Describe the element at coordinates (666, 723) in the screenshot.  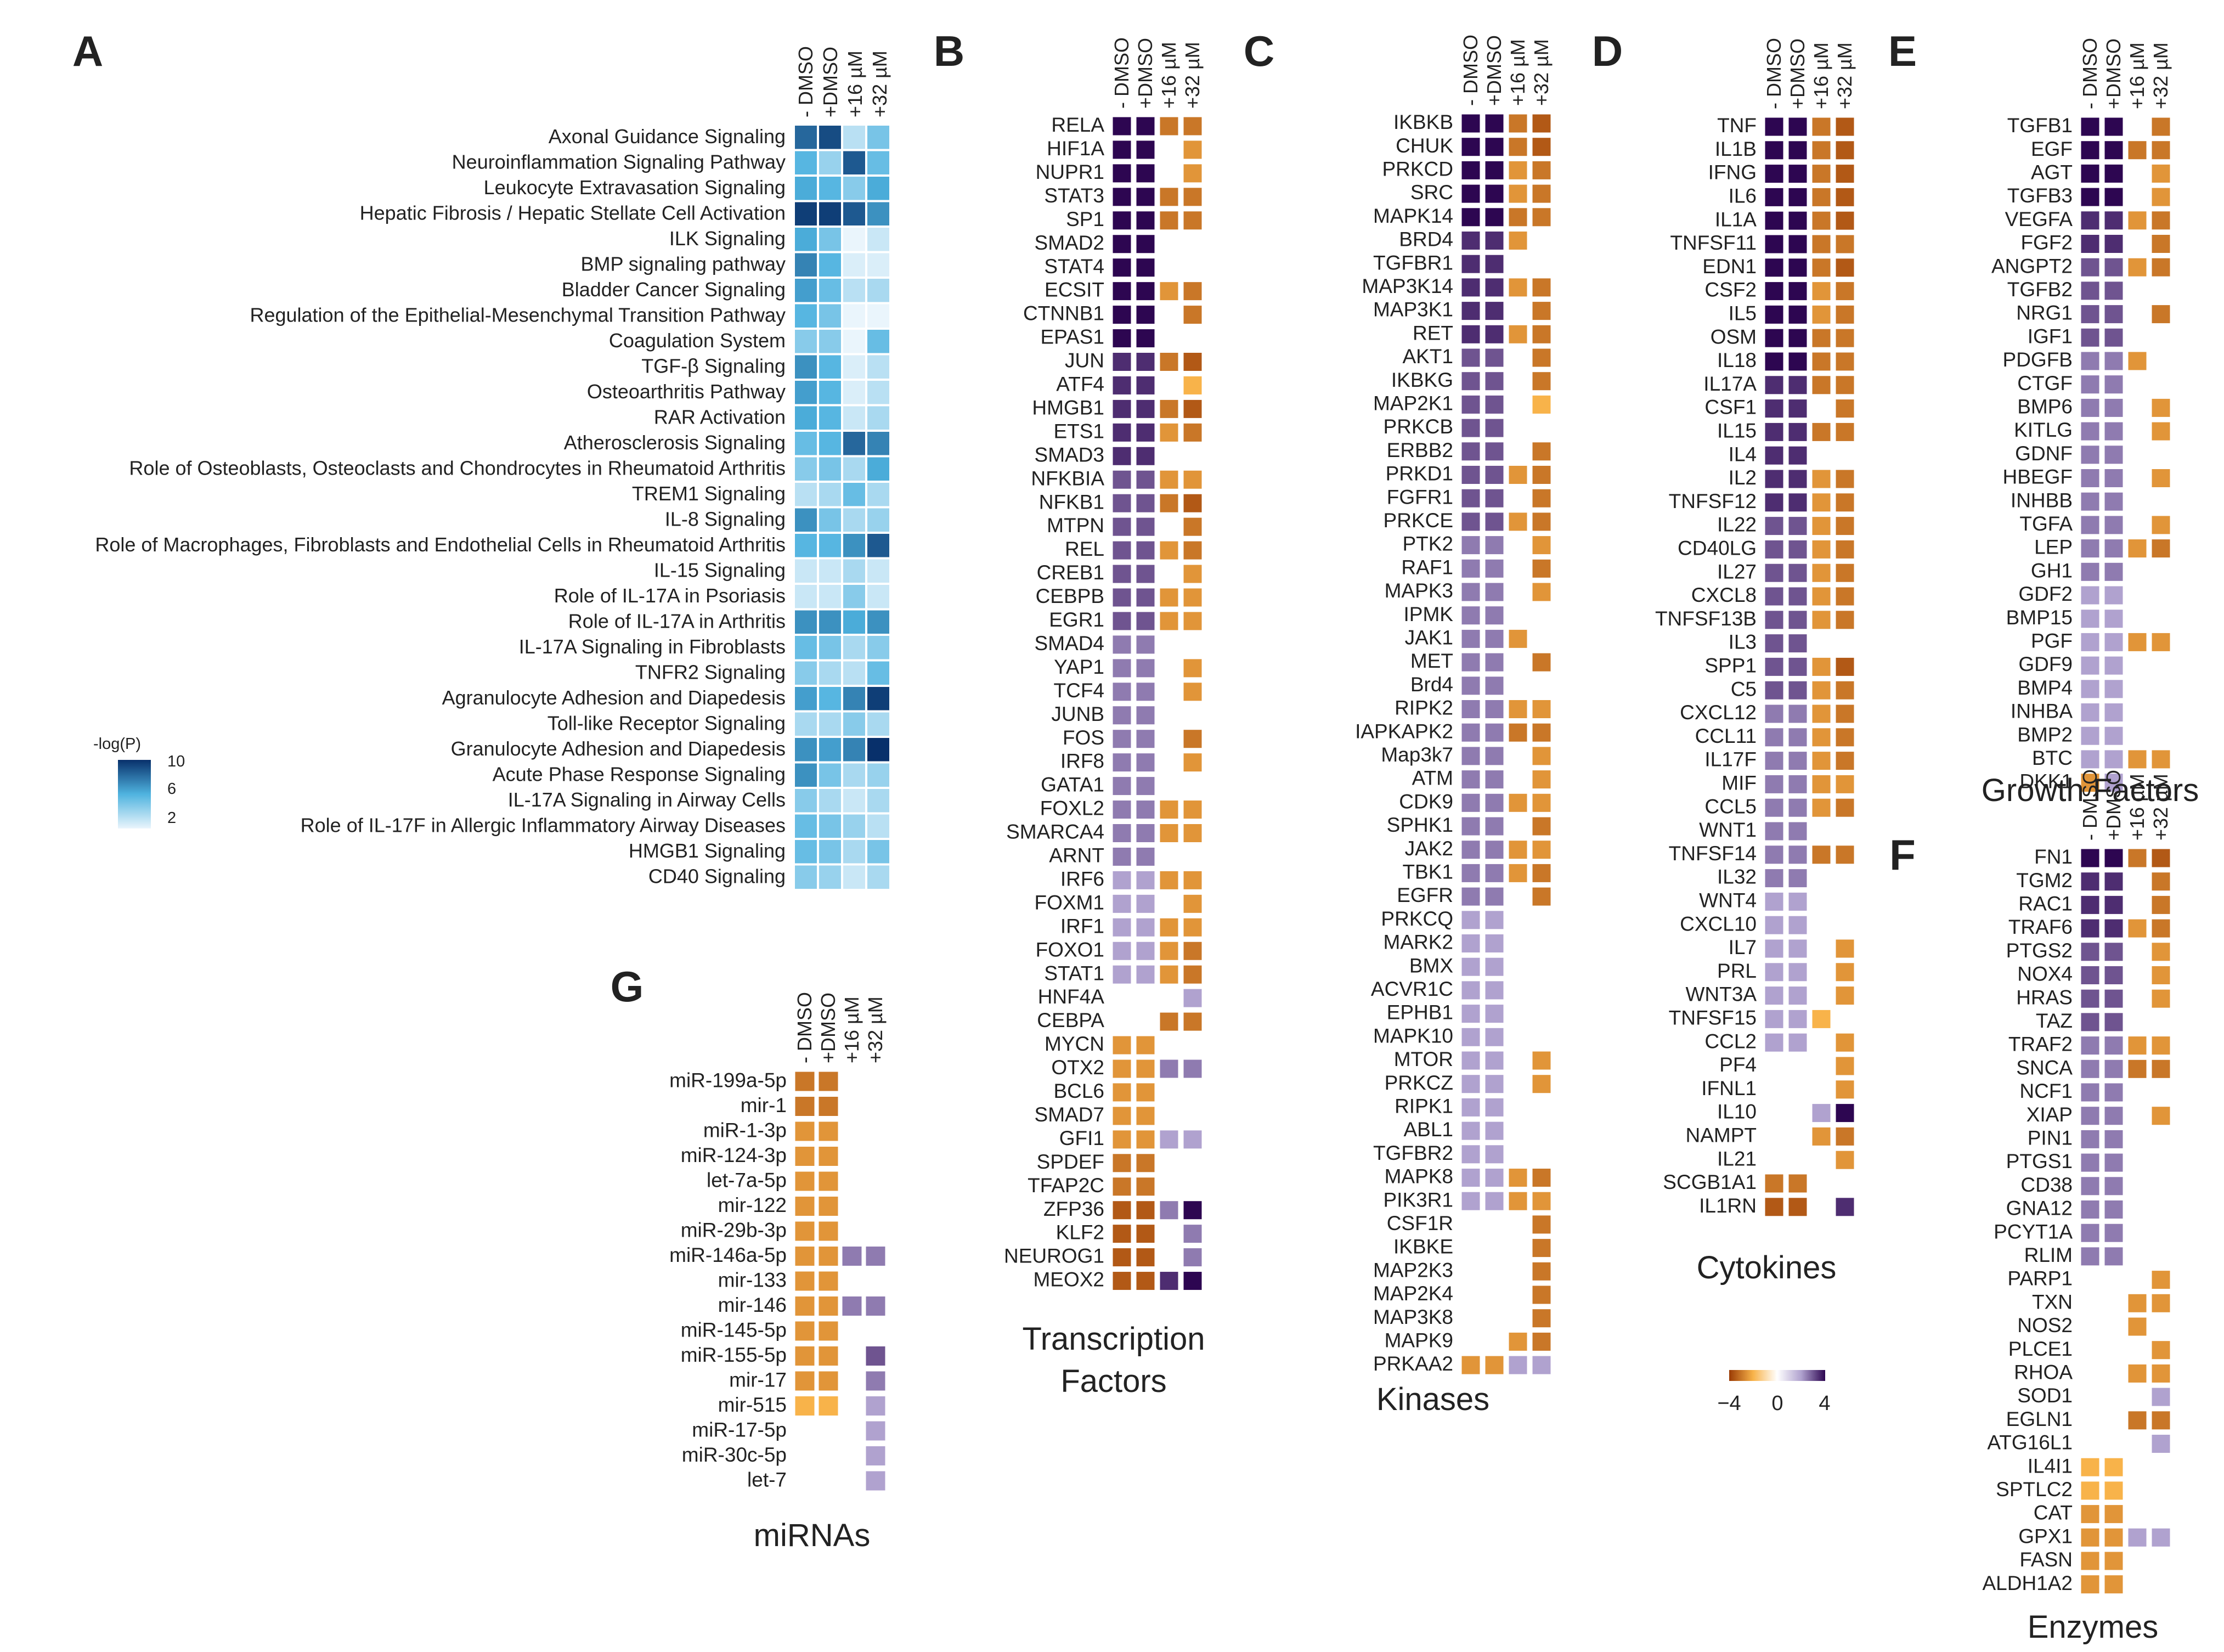
I see `panel-a-row-label: Toll-like Receptor Signaling` at that location.